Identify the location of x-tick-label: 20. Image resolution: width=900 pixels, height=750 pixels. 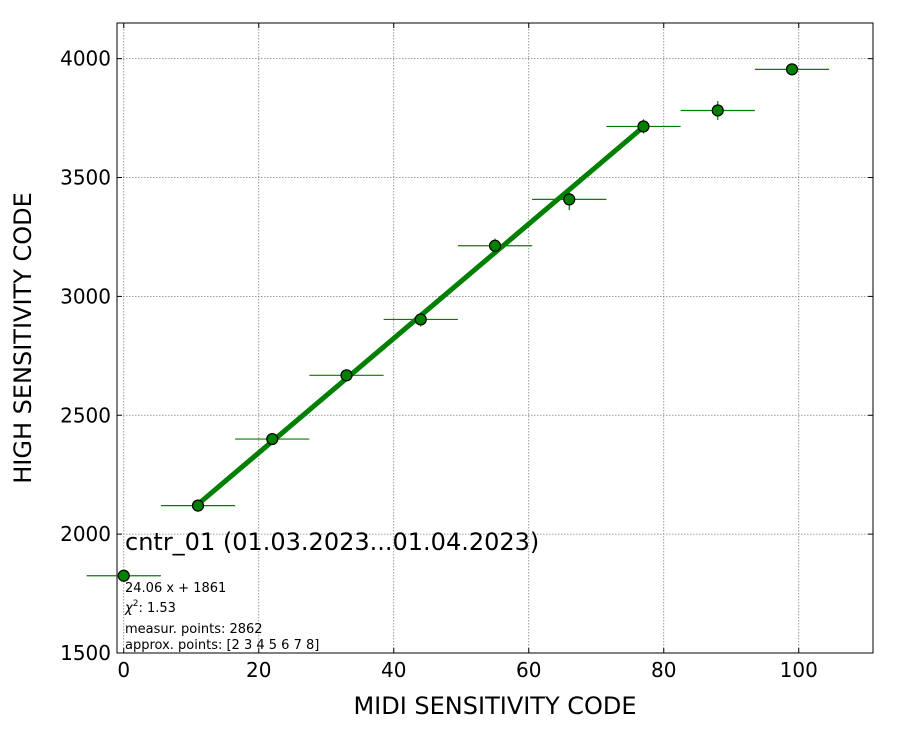
(258, 670).